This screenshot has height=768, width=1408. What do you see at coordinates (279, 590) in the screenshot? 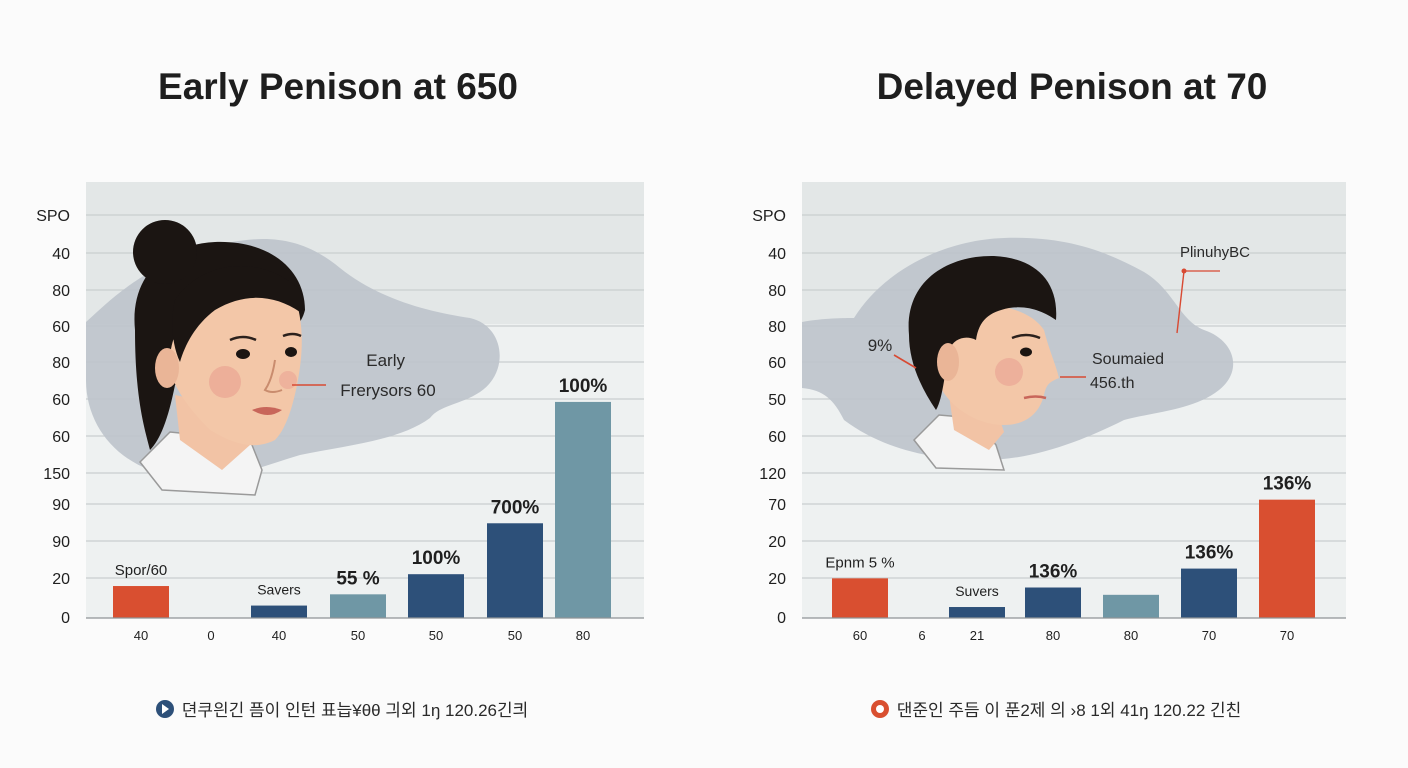
I see `bar-data-label: Savers` at bounding box center [279, 590].